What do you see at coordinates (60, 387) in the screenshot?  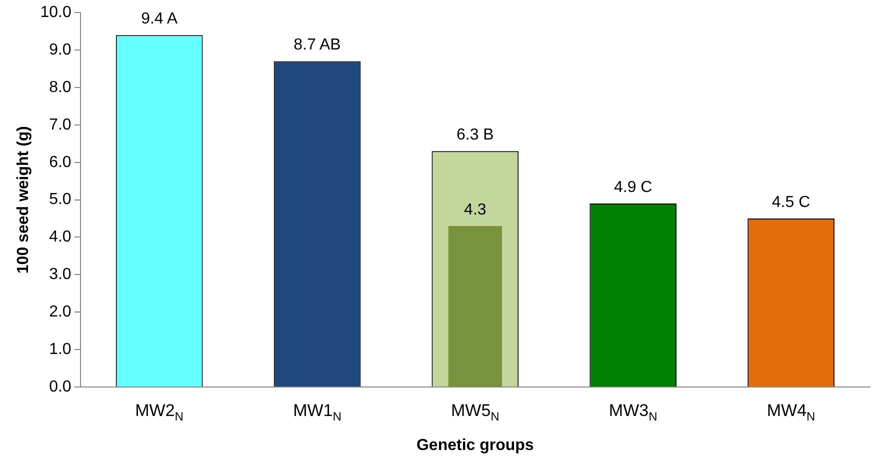 I see `y-tick-label: 0.0` at bounding box center [60, 387].